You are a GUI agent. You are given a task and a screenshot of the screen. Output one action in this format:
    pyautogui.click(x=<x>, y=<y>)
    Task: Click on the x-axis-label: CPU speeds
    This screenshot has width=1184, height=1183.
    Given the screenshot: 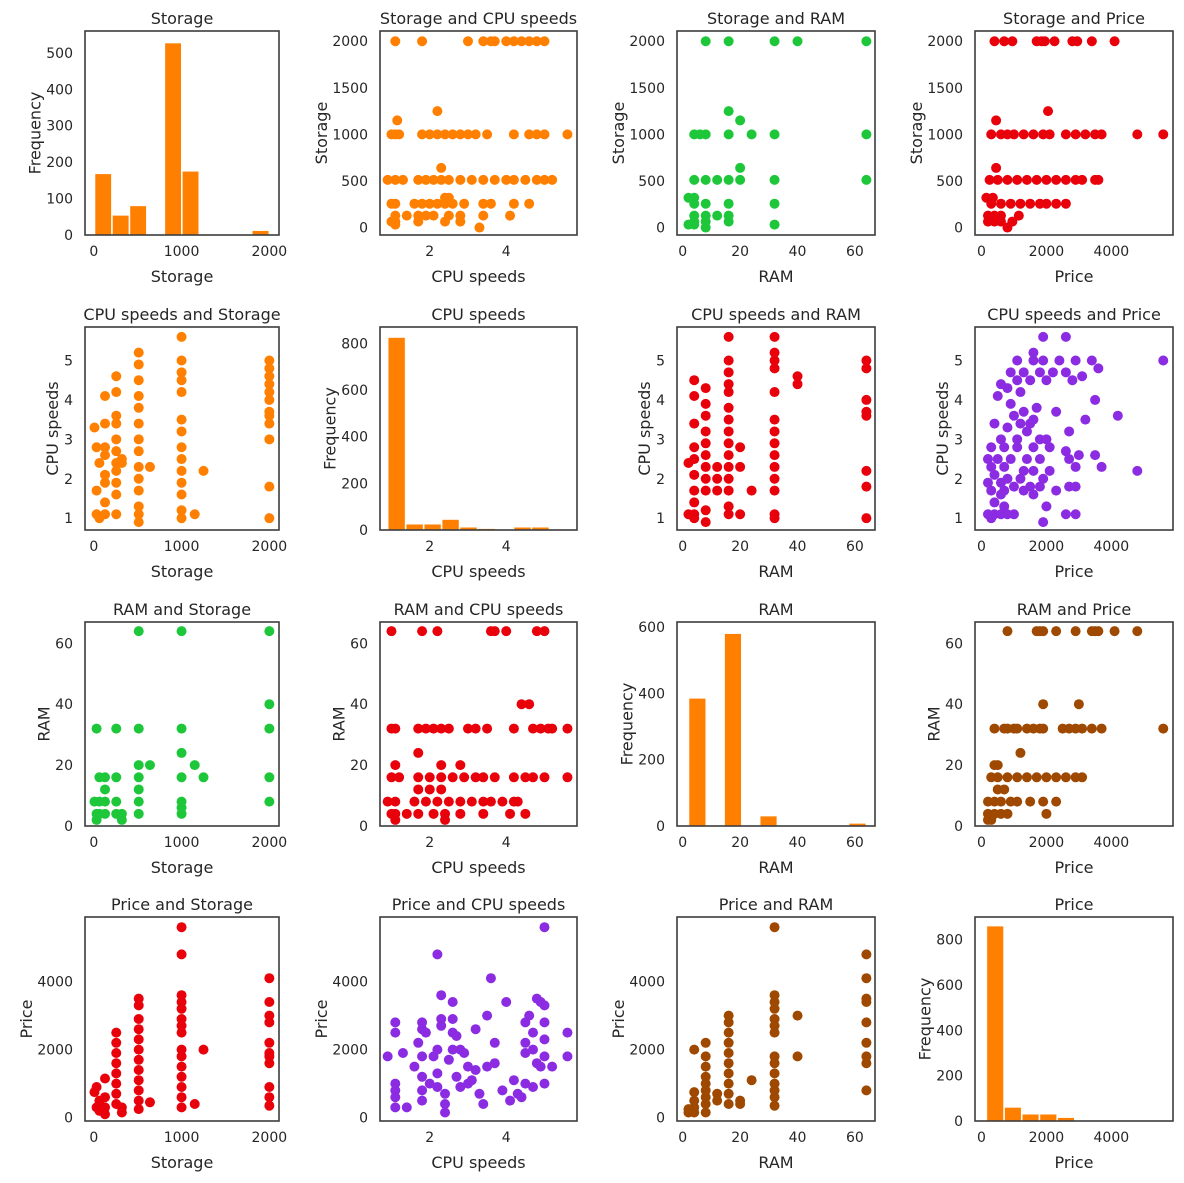 What is the action you would take?
    pyautogui.click(x=478, y=1162)
    